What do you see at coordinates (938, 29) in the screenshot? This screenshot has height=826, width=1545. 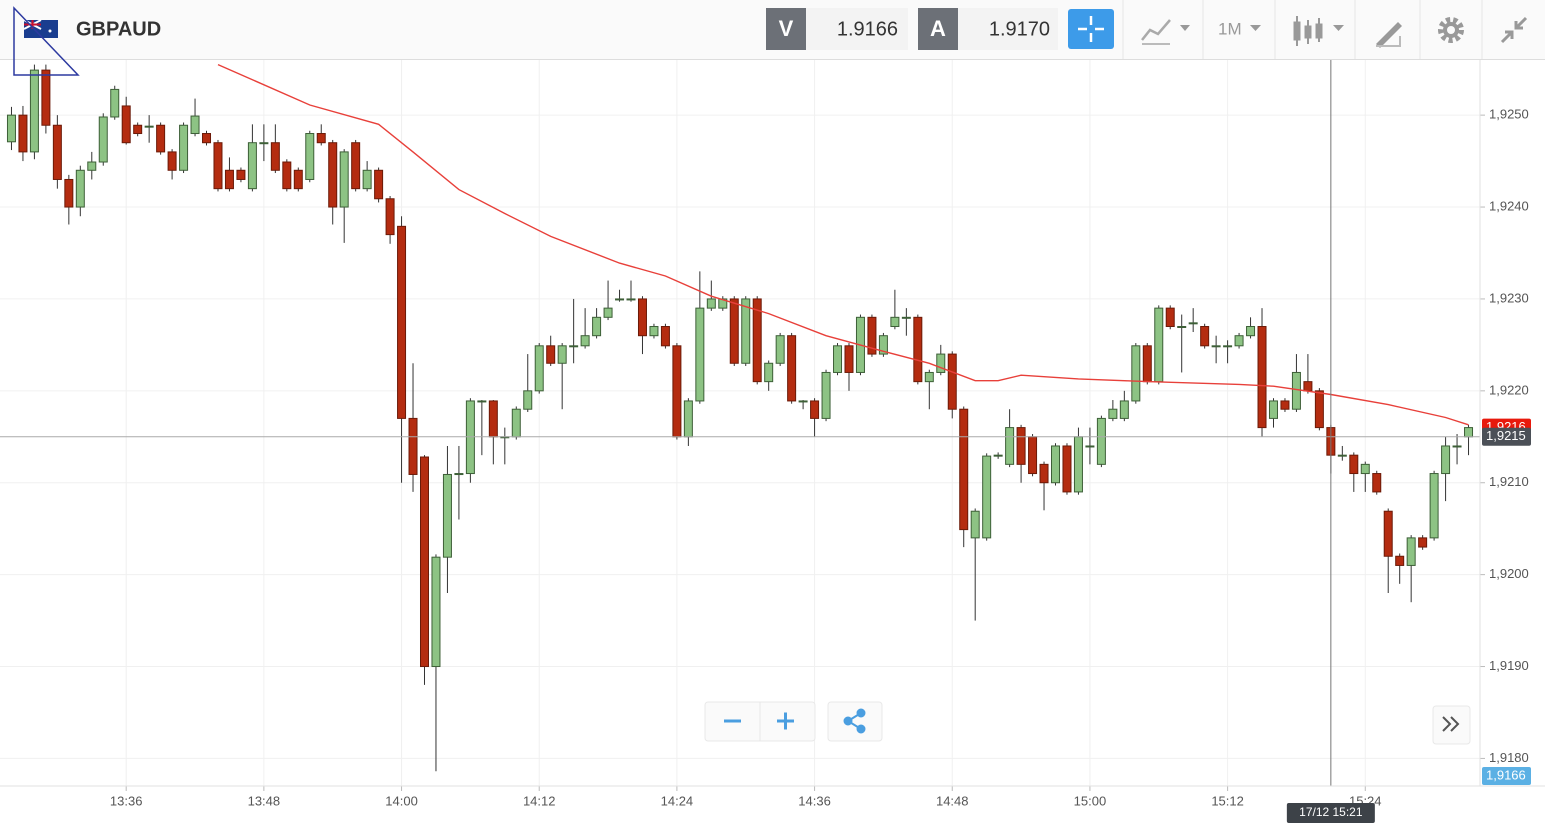 I see `buy-button` at bounding box center [938, 29].